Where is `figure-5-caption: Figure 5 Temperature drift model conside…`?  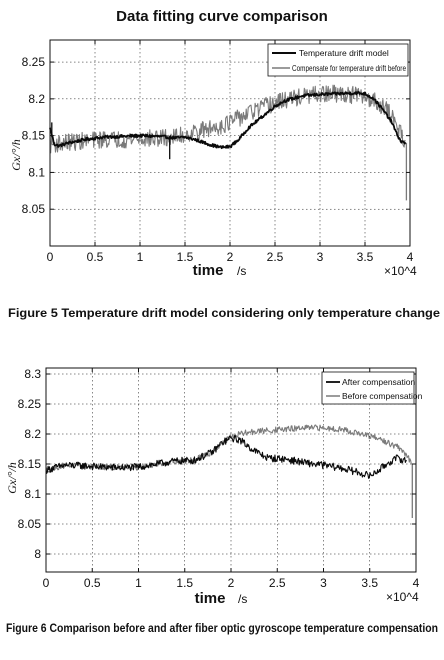 figure-5-caption: Figure 5 Temperature drift model conside… is located at coordinates (224, 314).